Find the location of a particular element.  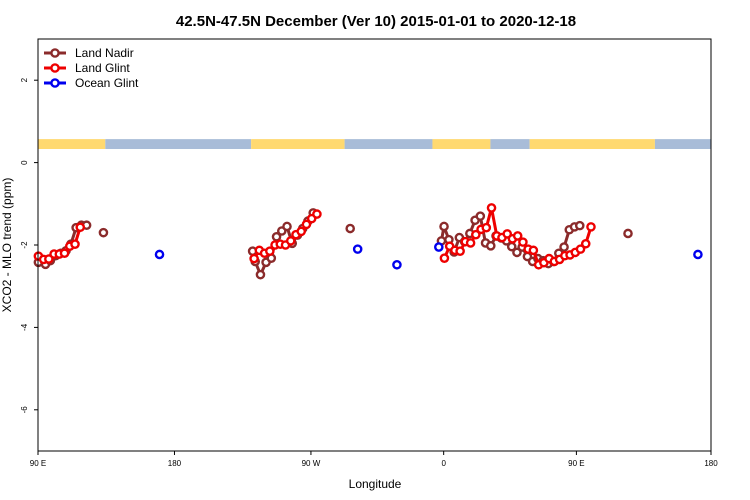

land-ocean-bar is located at coordinates (374, 144).